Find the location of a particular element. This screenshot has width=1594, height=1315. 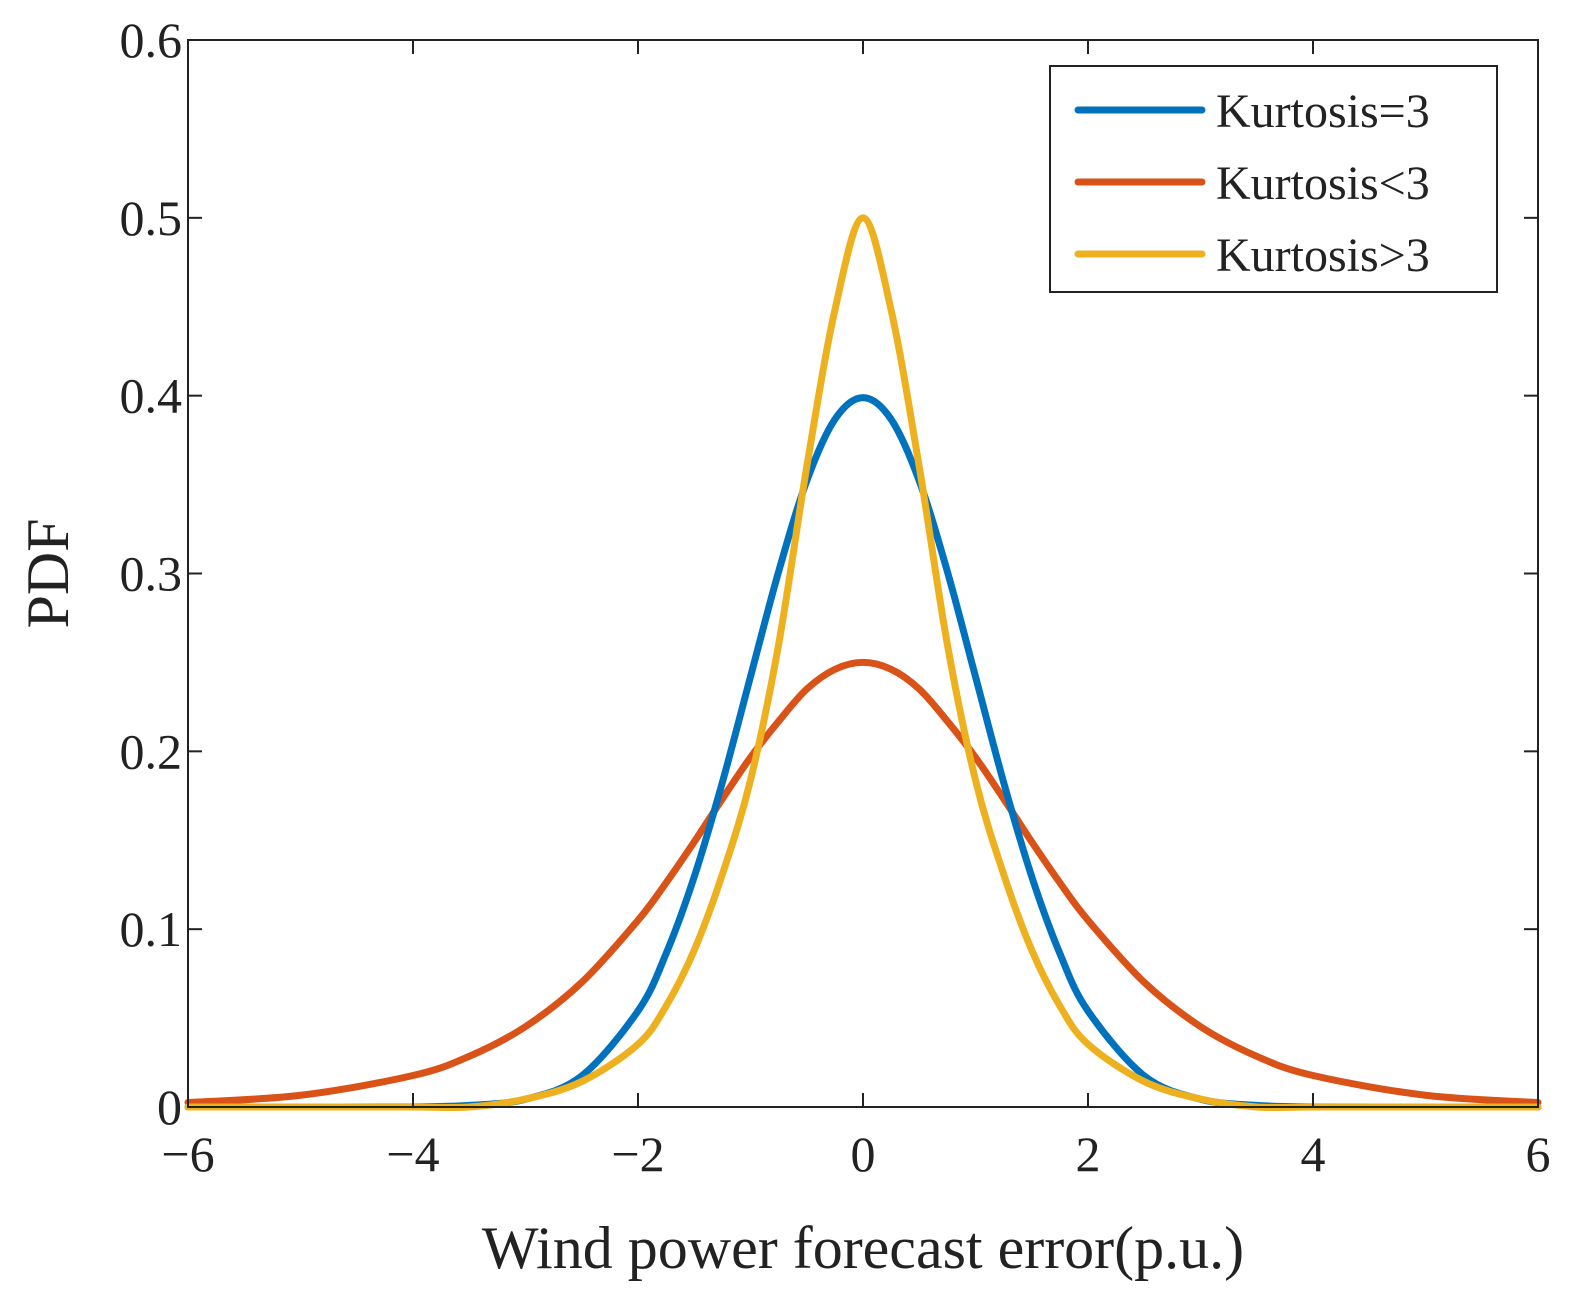

y-tick-label: 0.6 is located at coordinates (151, 40).